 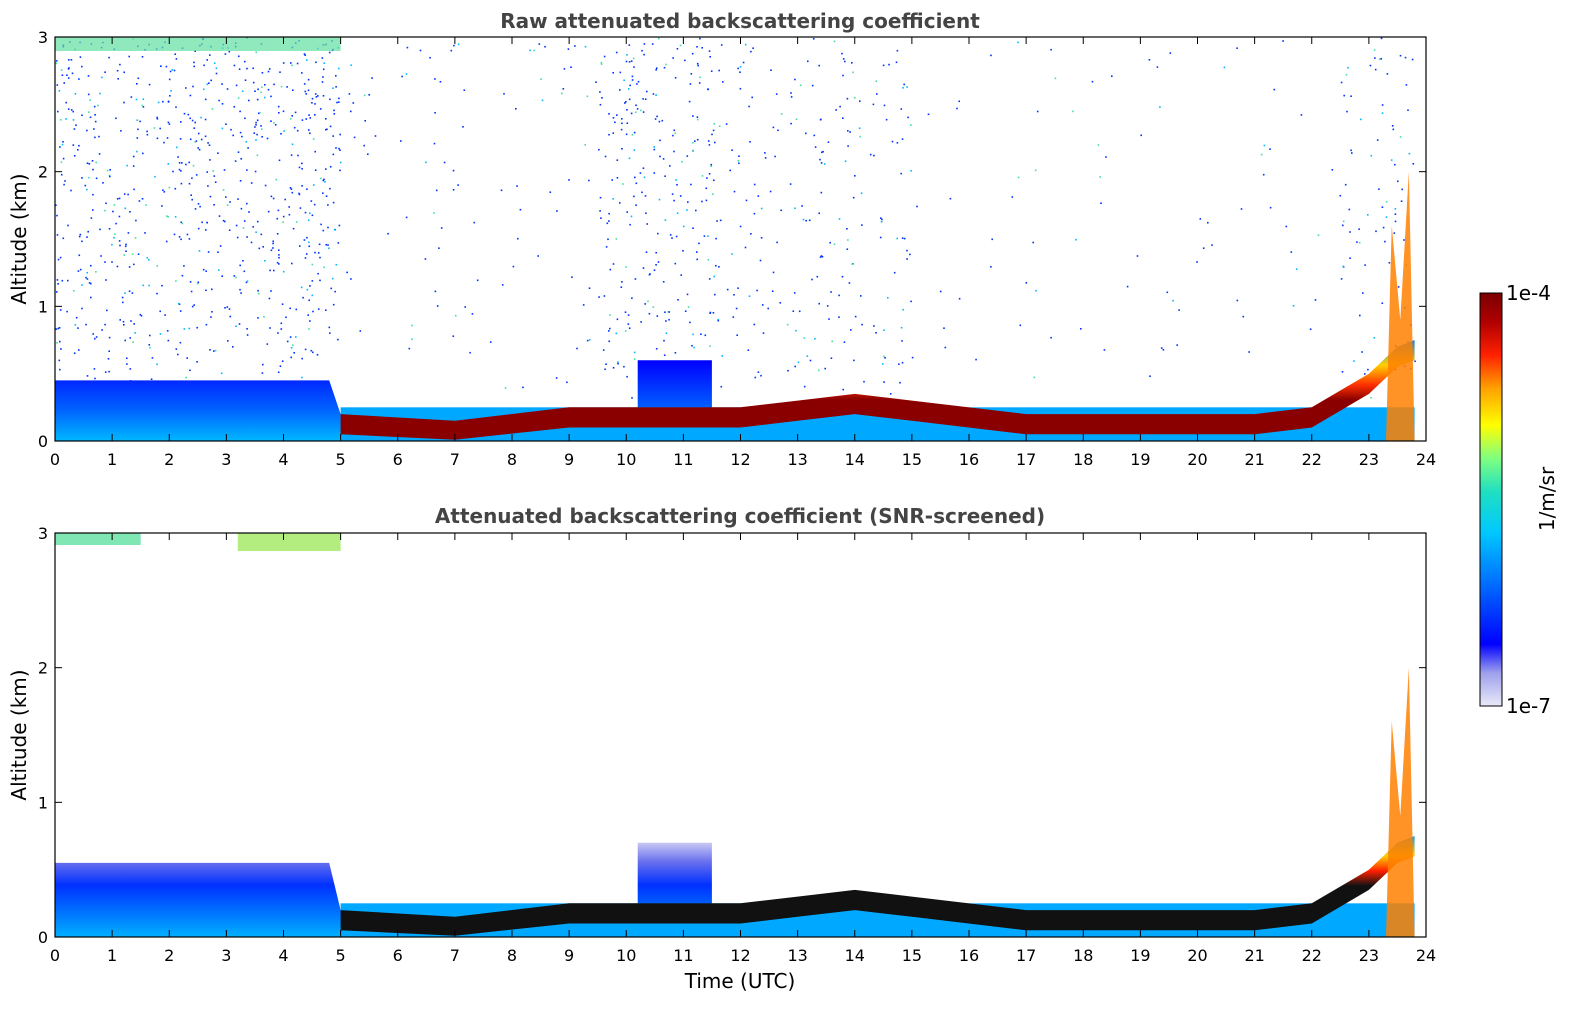 I want to click on x-tick-label: 17, so click(x=1026, y=459).